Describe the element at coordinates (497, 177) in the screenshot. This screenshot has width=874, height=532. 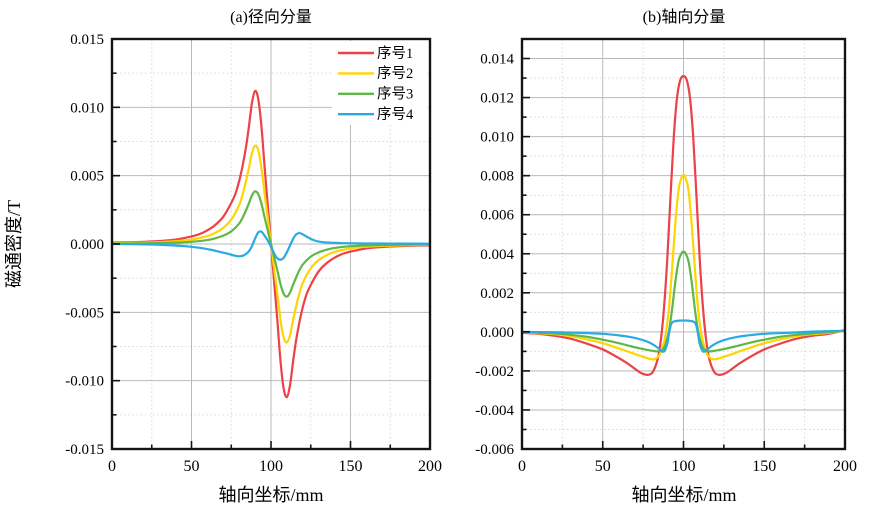
I see `y-tick-label: 0.008` at that location.